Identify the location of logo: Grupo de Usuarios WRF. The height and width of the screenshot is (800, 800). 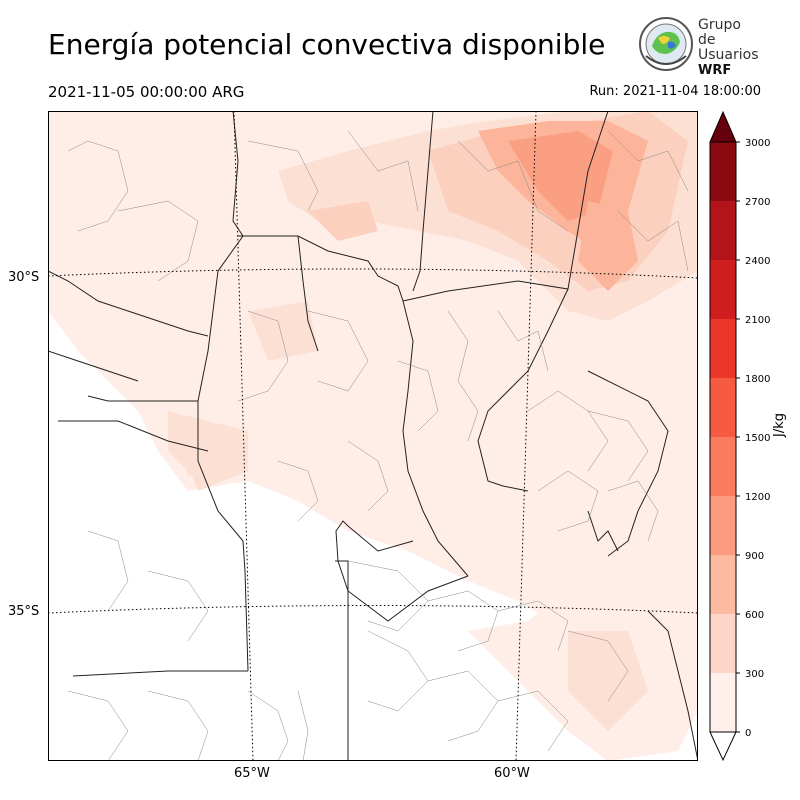
(698, 46).